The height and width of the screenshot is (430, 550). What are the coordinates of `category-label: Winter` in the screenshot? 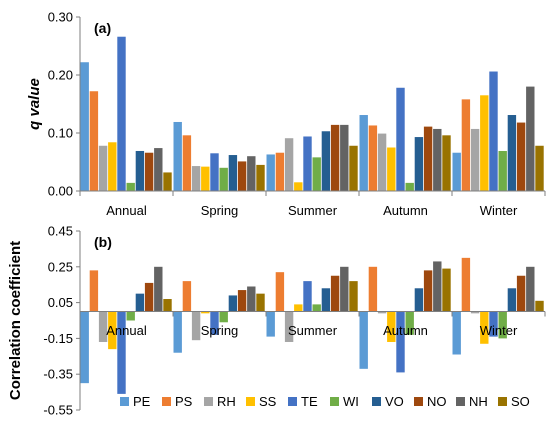 It's located at (499, 330).